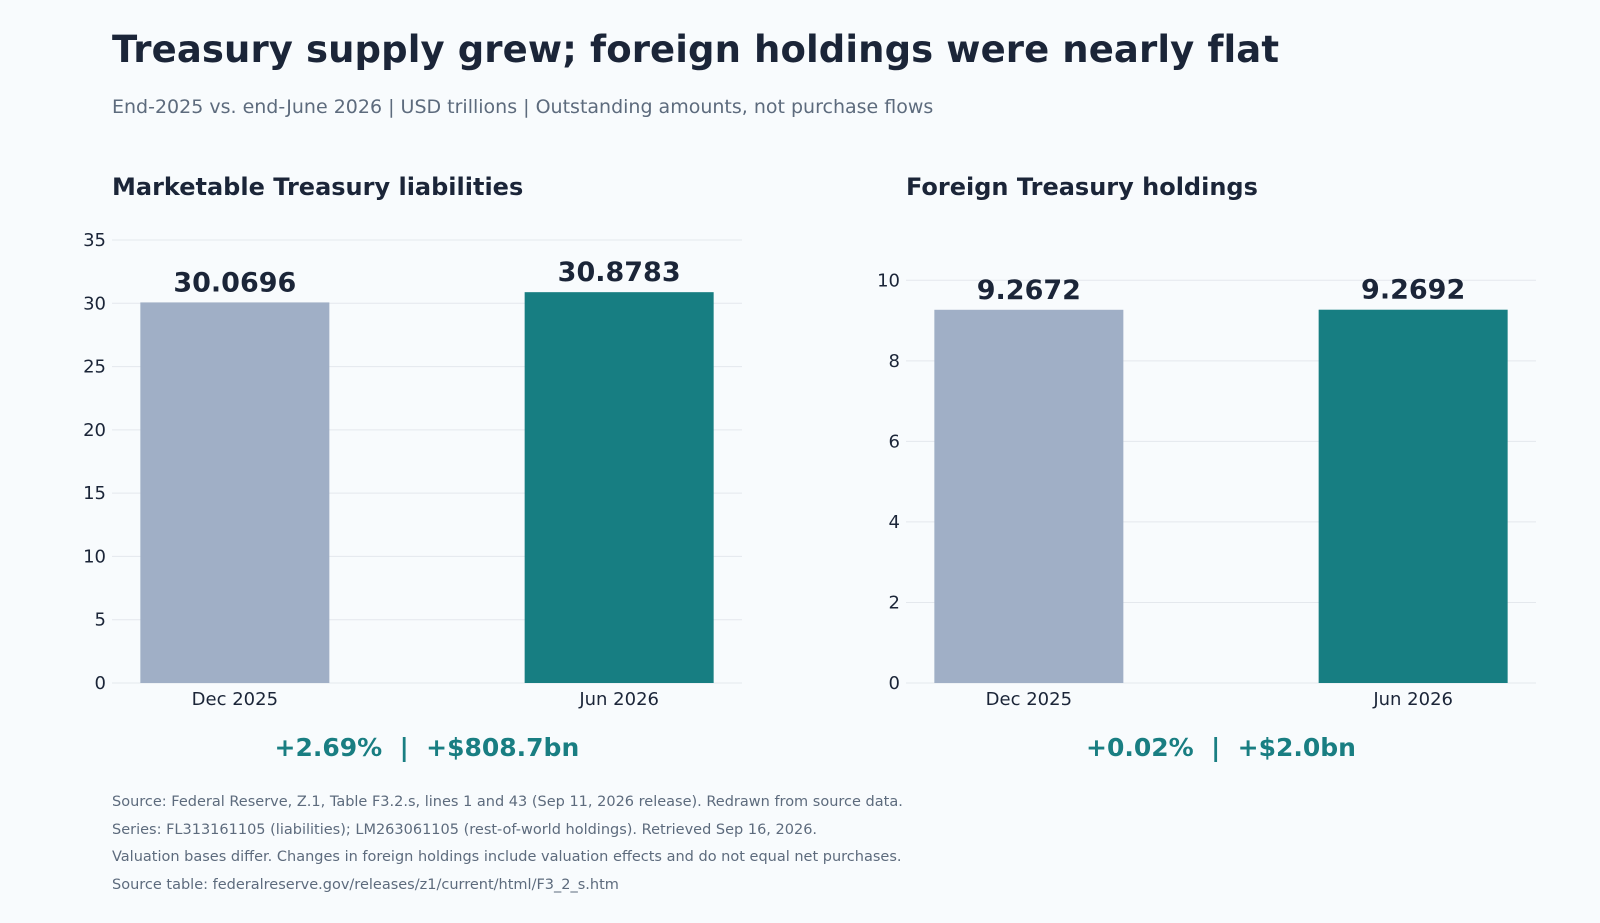 Image resolution: width=1600 pixels, height=923 pixels. Describe the element at coordinates (318, 187) in the screenshot. I see `panel-title-liabilities: Marketable Treasury liabilities` at that location.